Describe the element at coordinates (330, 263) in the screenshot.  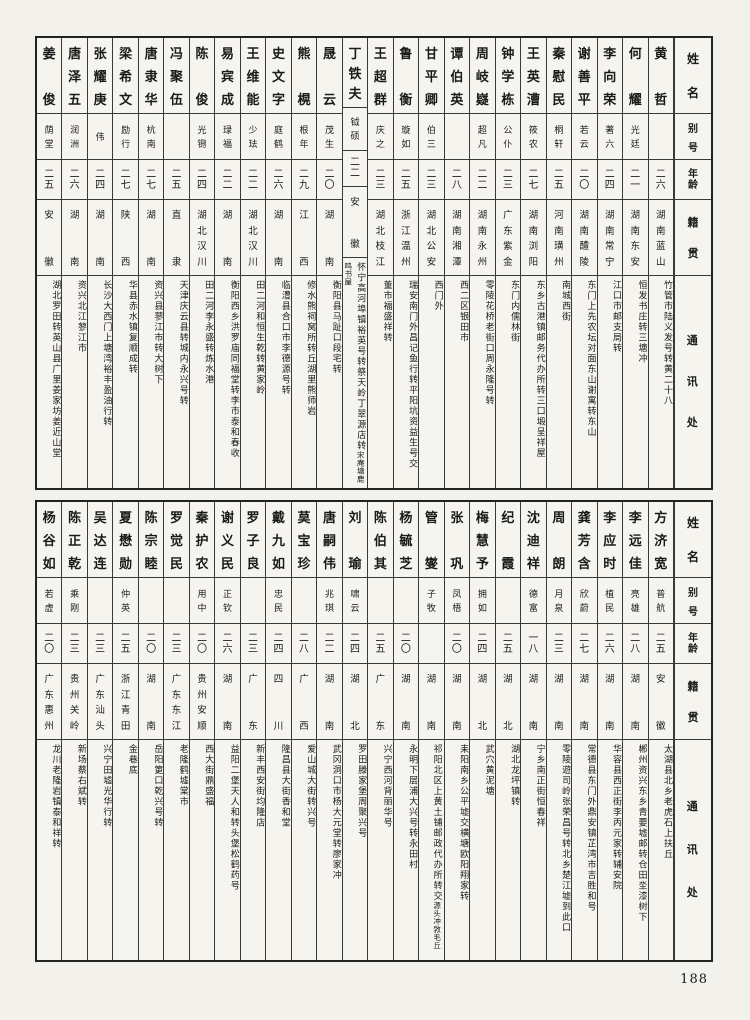
I see `person-column: 晟云茂生二〇湖南衡阳县马趾口段宅转` at that location.